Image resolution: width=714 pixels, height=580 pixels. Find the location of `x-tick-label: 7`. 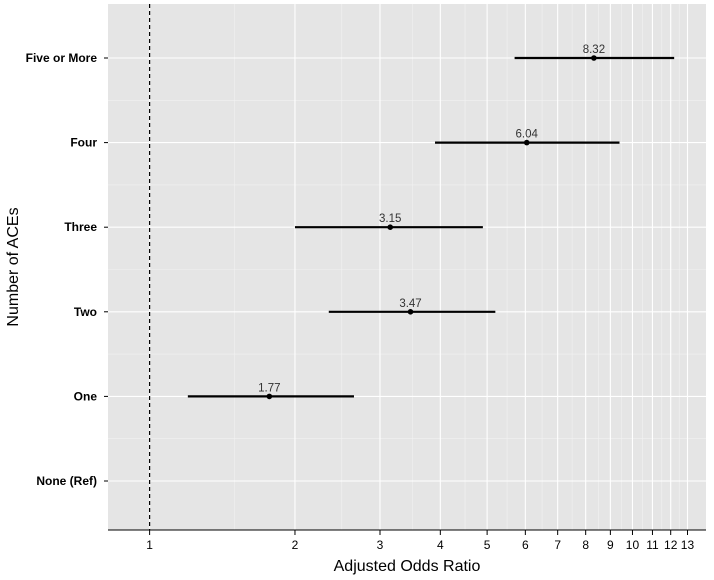

x-tick-label: 7 is located at coordinates (557, 545).